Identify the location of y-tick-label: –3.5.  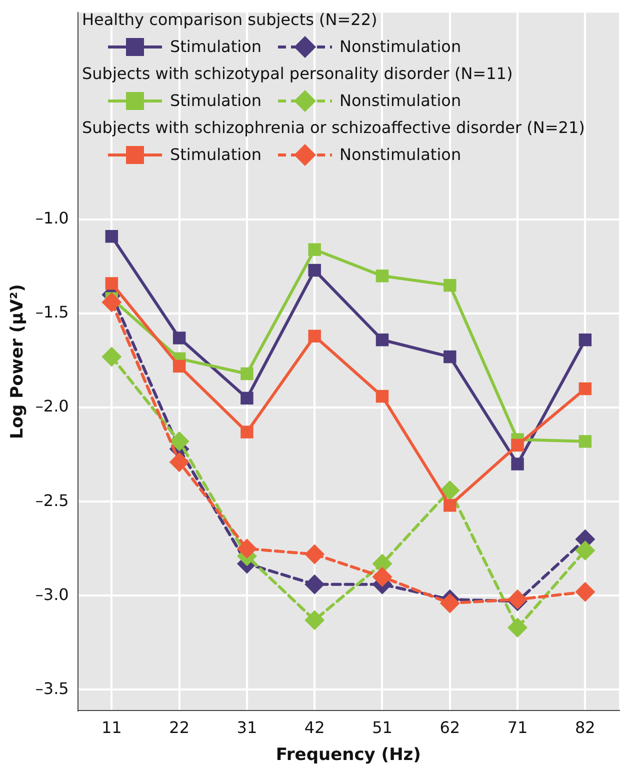
(52, 688).